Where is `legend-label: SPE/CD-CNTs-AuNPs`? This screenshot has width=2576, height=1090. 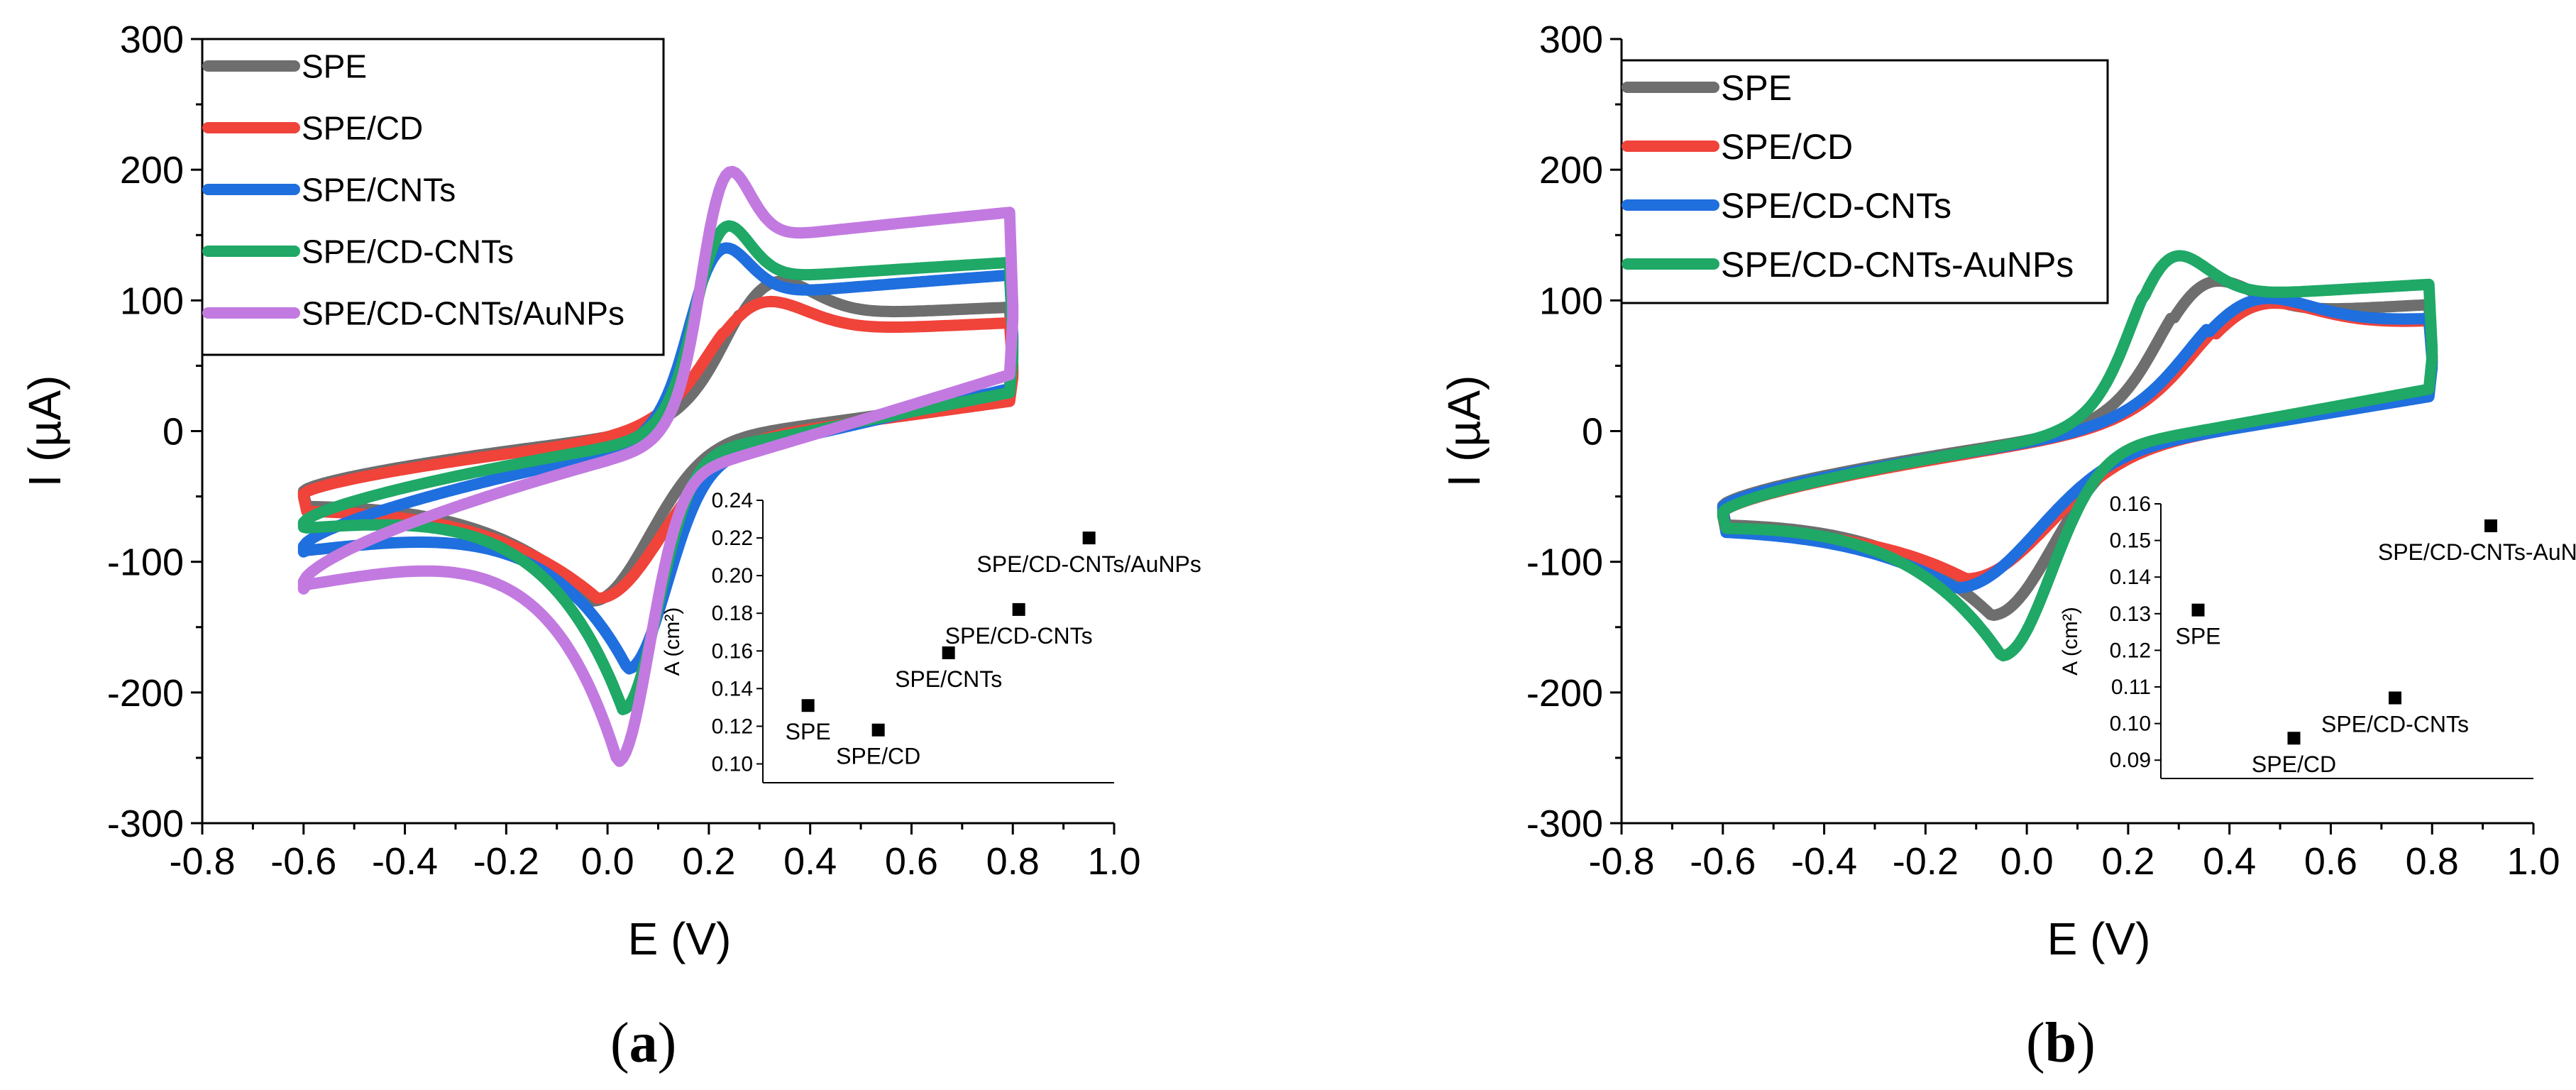
legend-label: SPE/CD-CNTs-AuNPs is located at coordinates (1897, 265).